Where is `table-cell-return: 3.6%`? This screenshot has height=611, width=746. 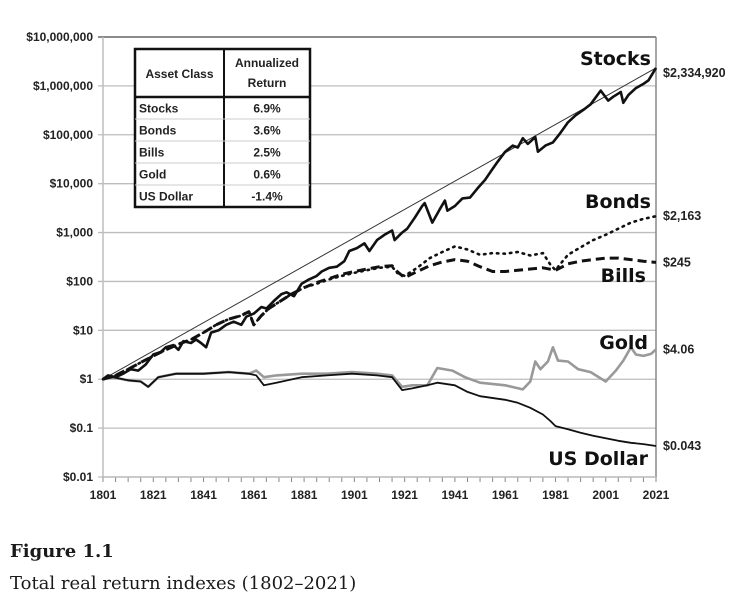
table-cell-return: 3.6% is located at coordinates (267, 131).